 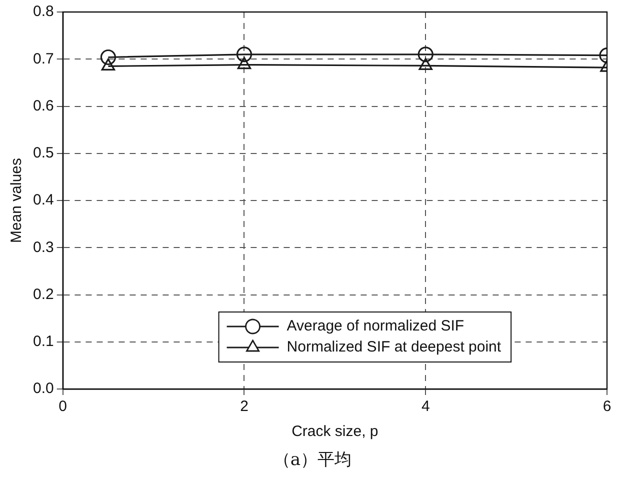 What do you see at coordinates (43, 105) in the screenshot?
I see `y-tick-label: 0.6` at bounding box center [43, 105].